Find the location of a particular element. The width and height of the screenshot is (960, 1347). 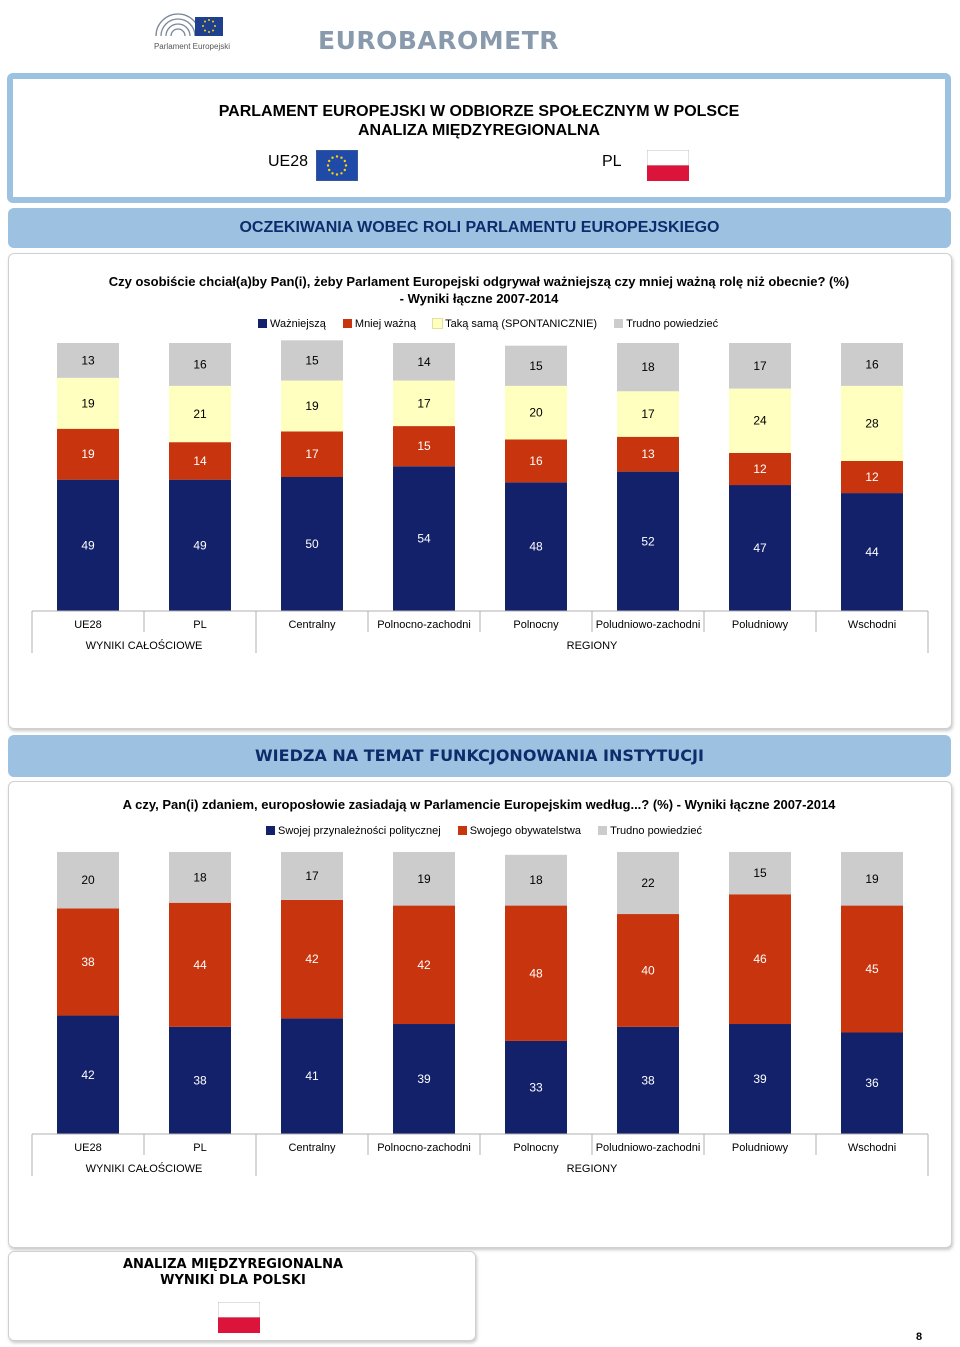

legend-item: Taką samą (SPONTANICZNIE) is located at coordinates (515, 324).